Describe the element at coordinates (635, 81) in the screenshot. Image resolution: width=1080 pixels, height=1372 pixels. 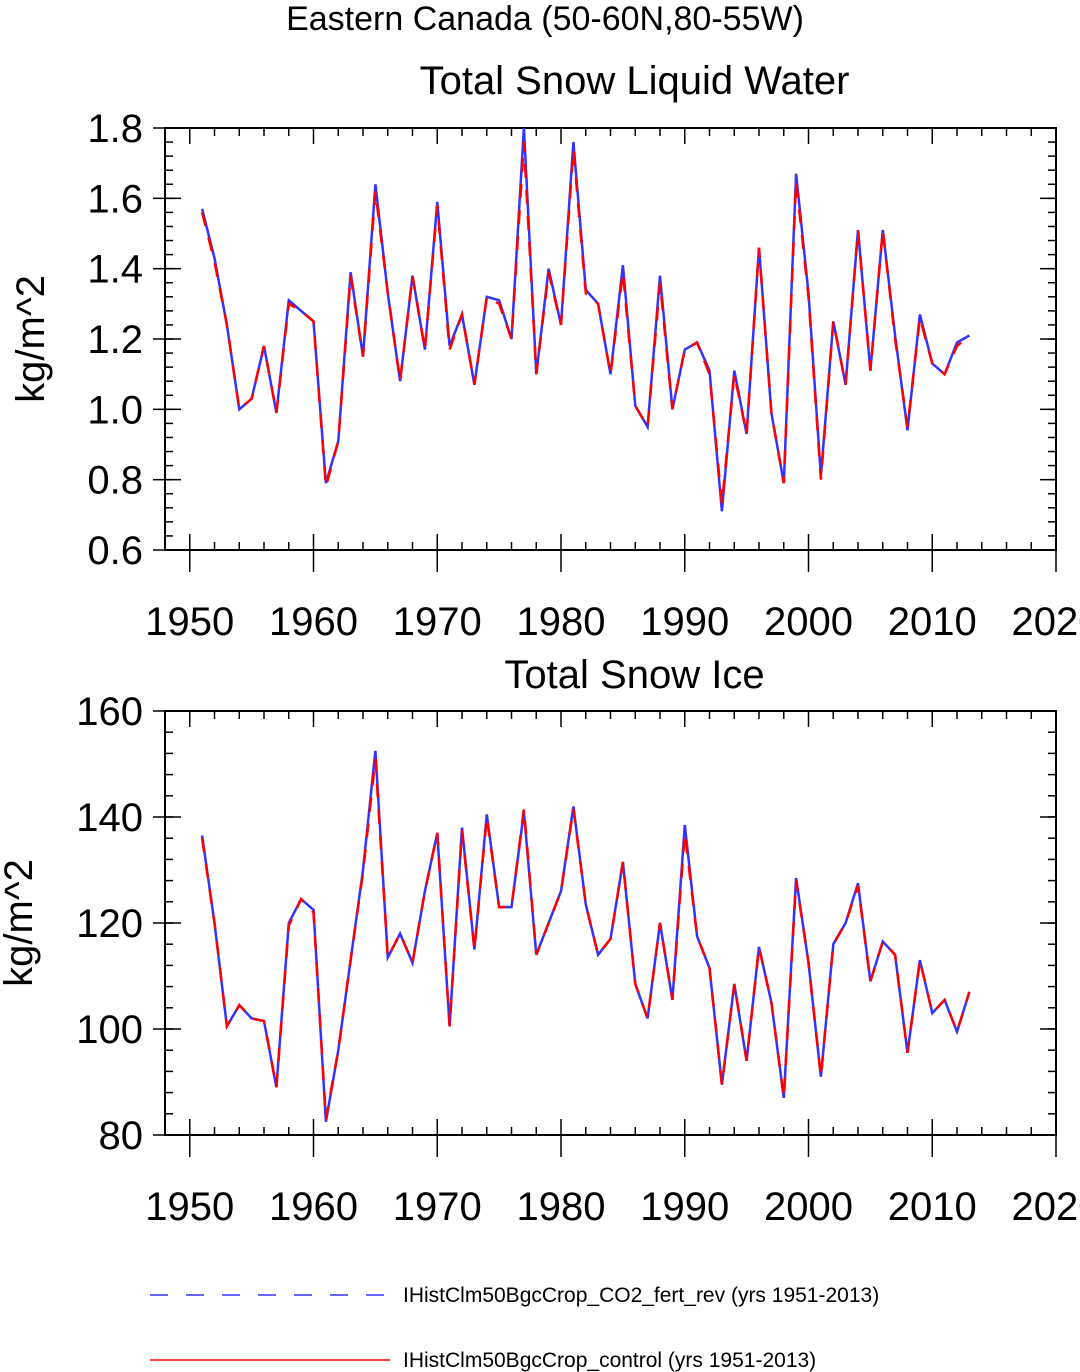
I see `chart-title: Total Snow Liquid Water` at that location.